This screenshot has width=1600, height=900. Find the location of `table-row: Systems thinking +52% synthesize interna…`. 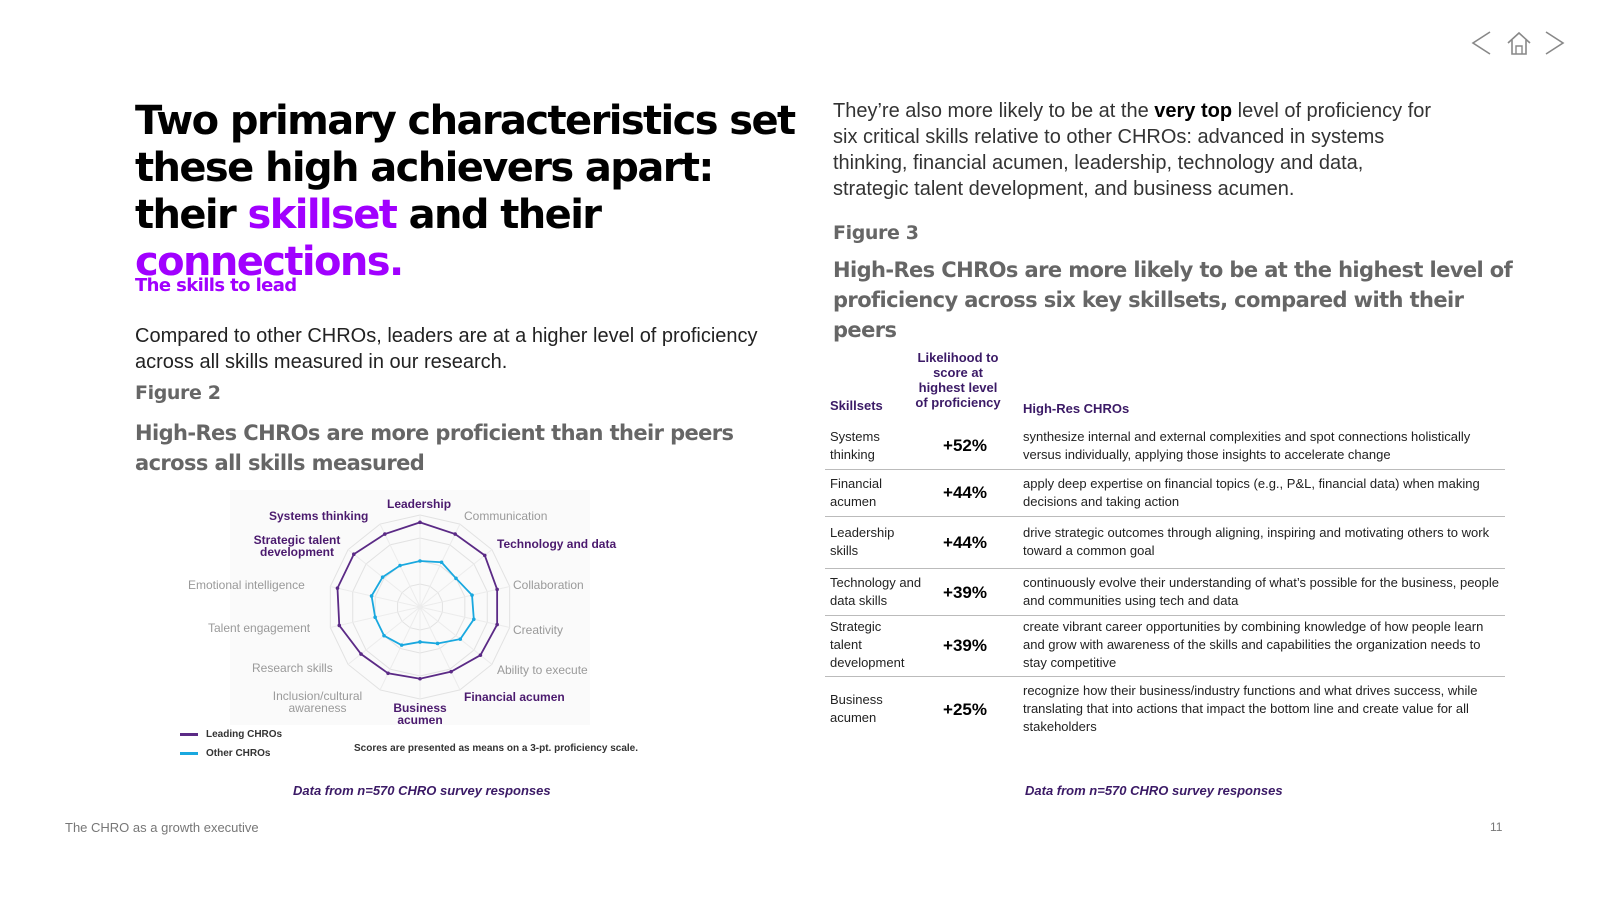

table-row: Systems thinking +52% synthesize interna… is located at coordinates (1165, 449).